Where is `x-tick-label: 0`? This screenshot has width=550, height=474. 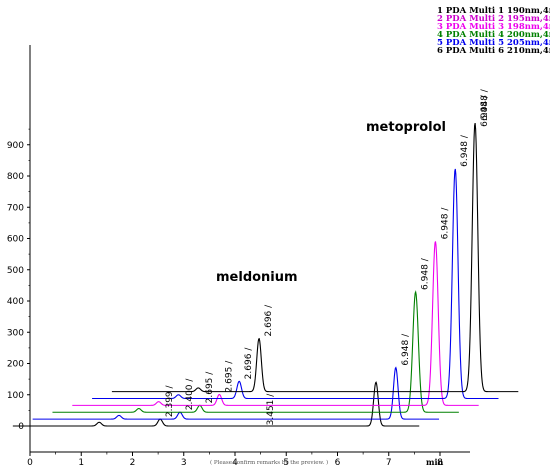
x-tick-label: 0 is located at coordinates (30, 463).